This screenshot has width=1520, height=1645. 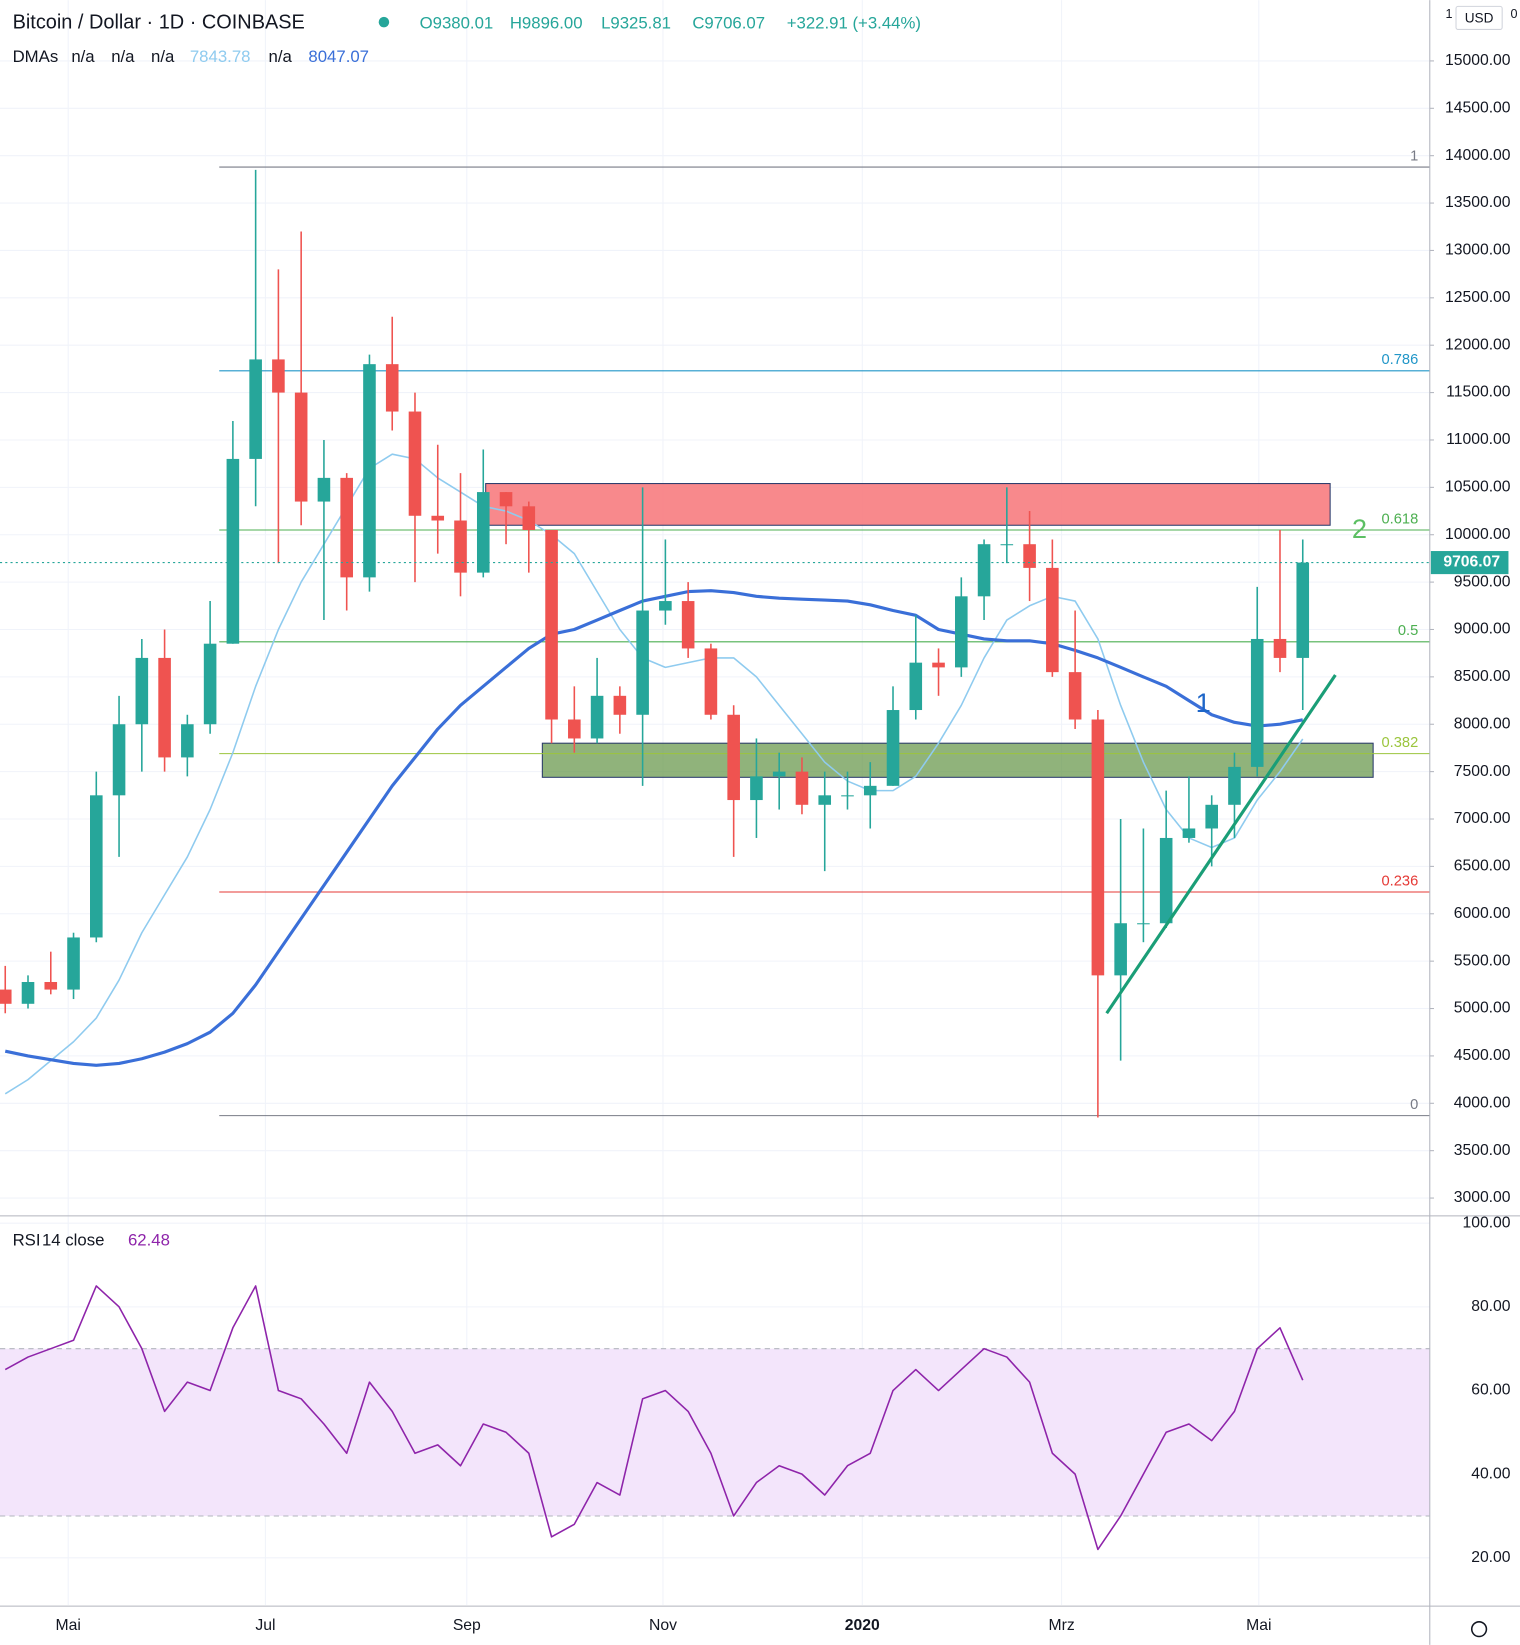 I want to click on y-tick-label: 10500.00, so click(x=1478, y=487).